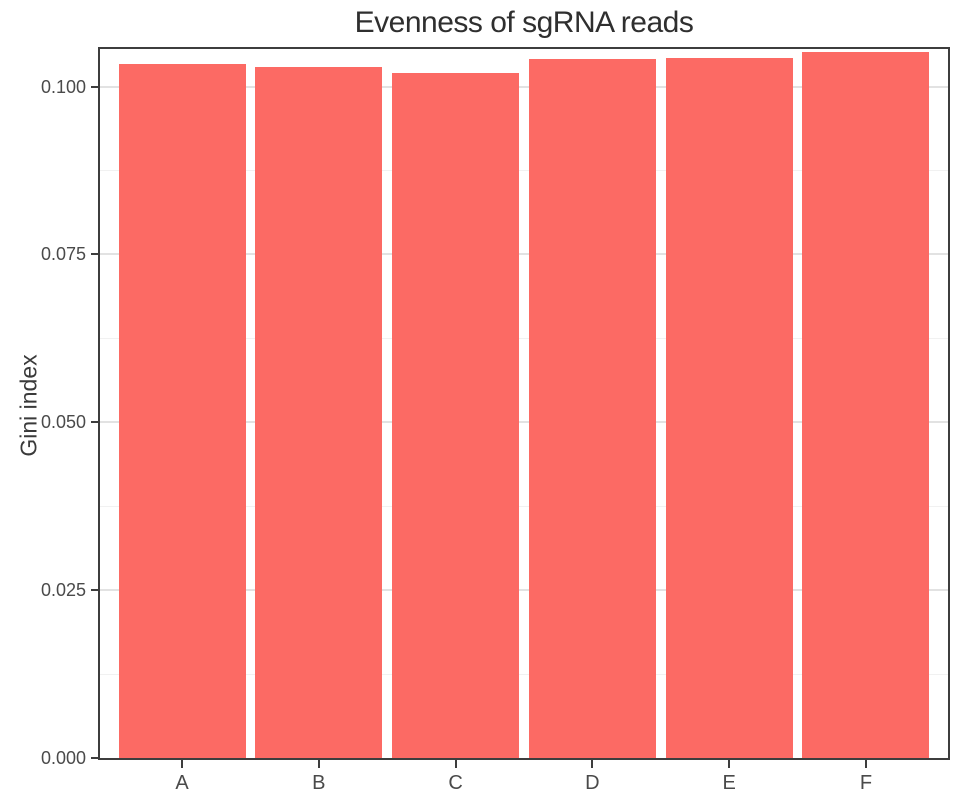 The image size is (962, 805). I want to click on bar-C, so click(455, 415).